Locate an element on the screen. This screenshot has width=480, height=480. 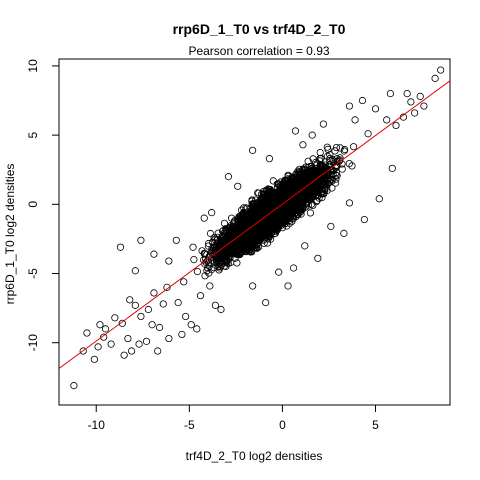
y-axis: -10 -5 0 5 10 is located at coordinates (43, 205).